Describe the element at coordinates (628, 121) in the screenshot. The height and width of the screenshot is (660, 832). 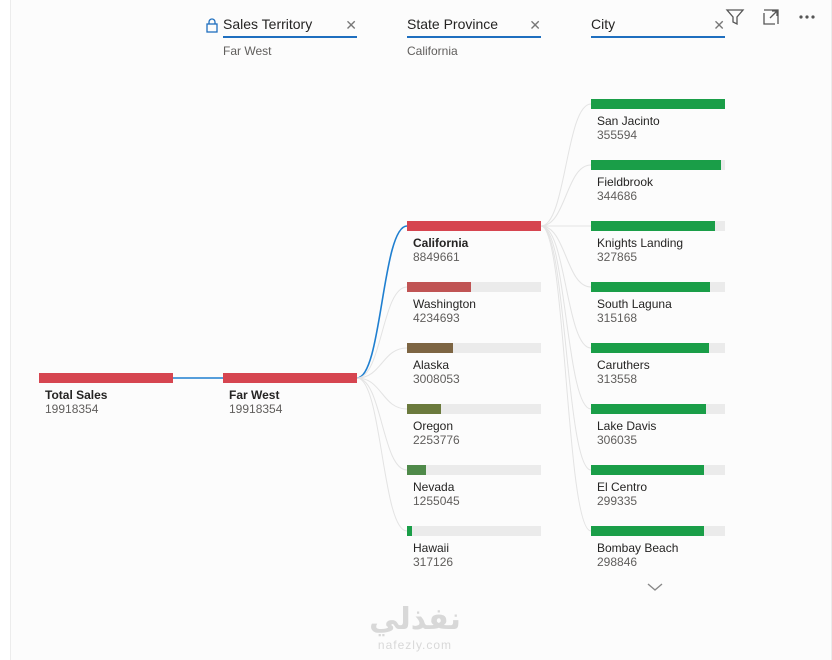
I see `node-label: San Jacinto` at that location.